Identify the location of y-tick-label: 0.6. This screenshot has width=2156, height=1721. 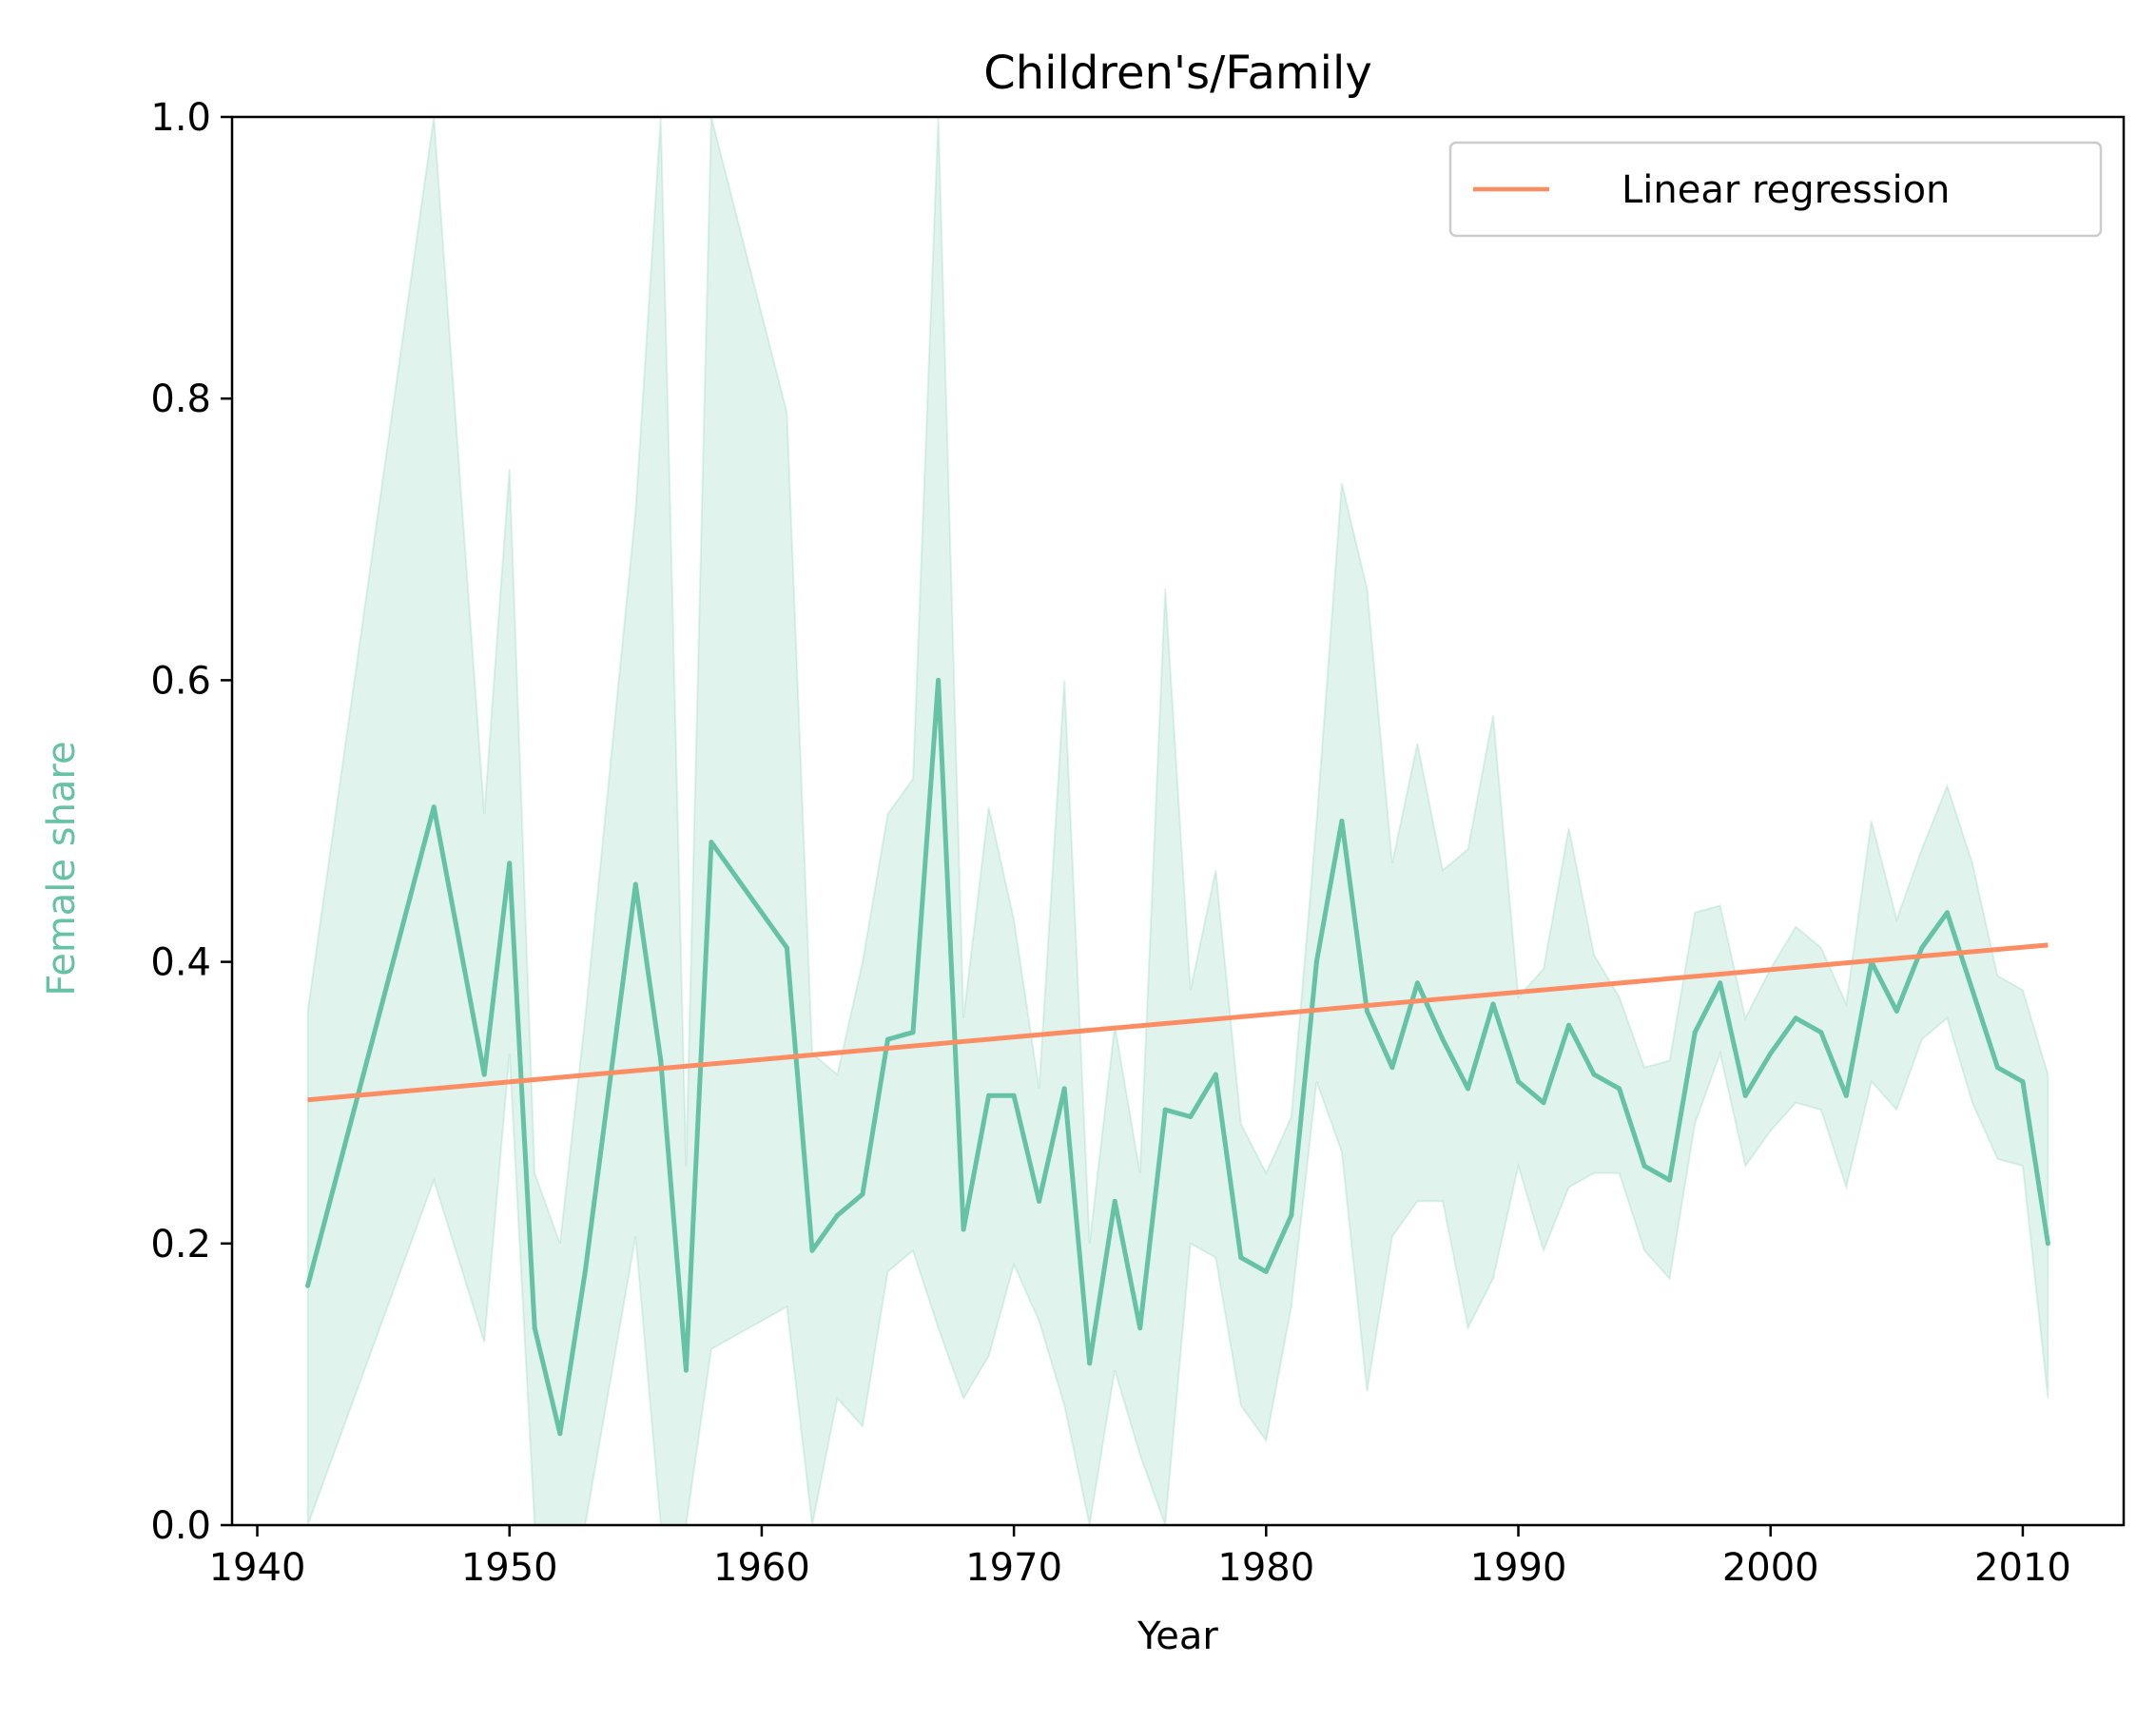
(180, 681).